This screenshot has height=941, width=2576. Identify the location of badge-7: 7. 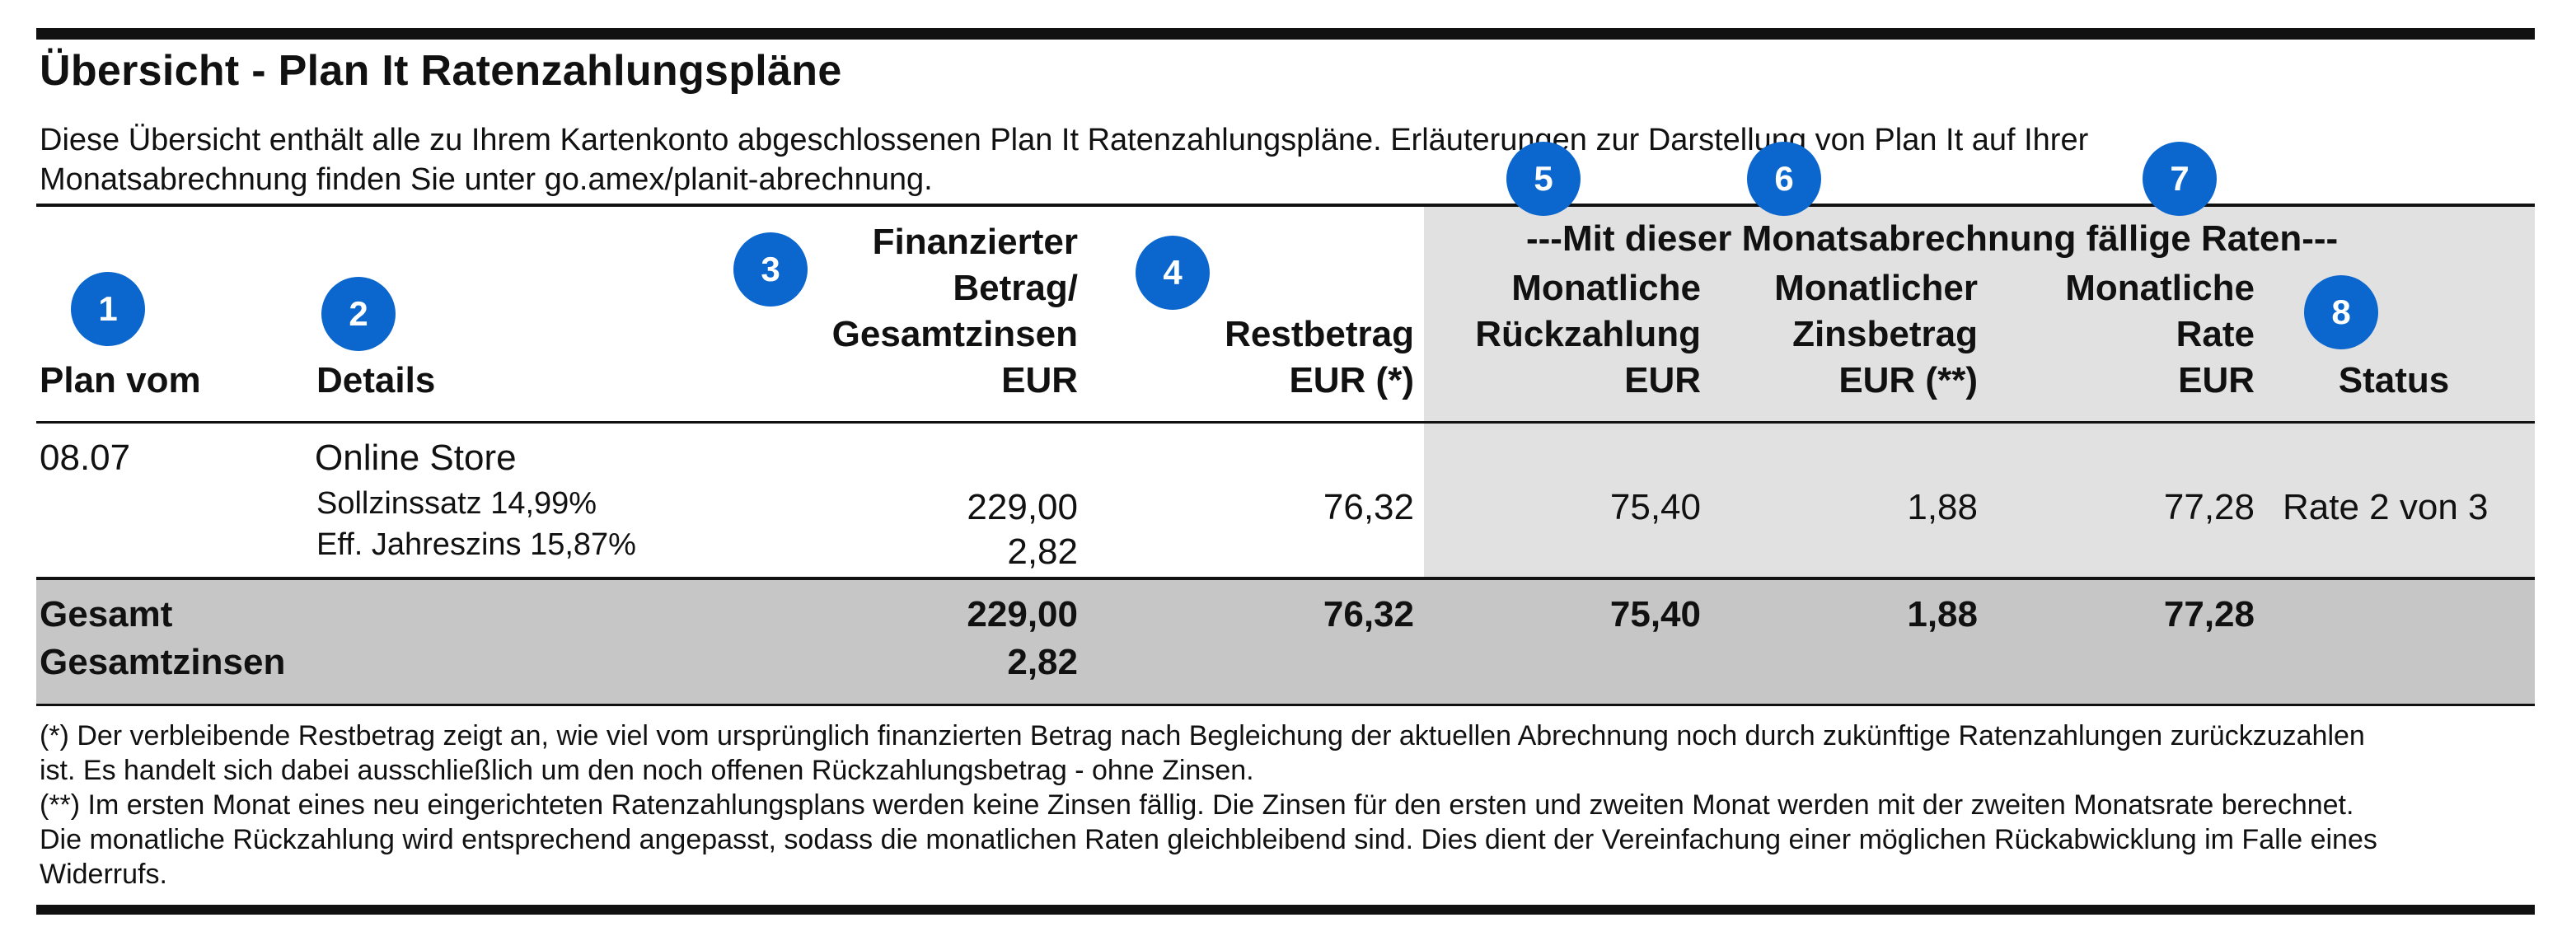
(2180, 179).